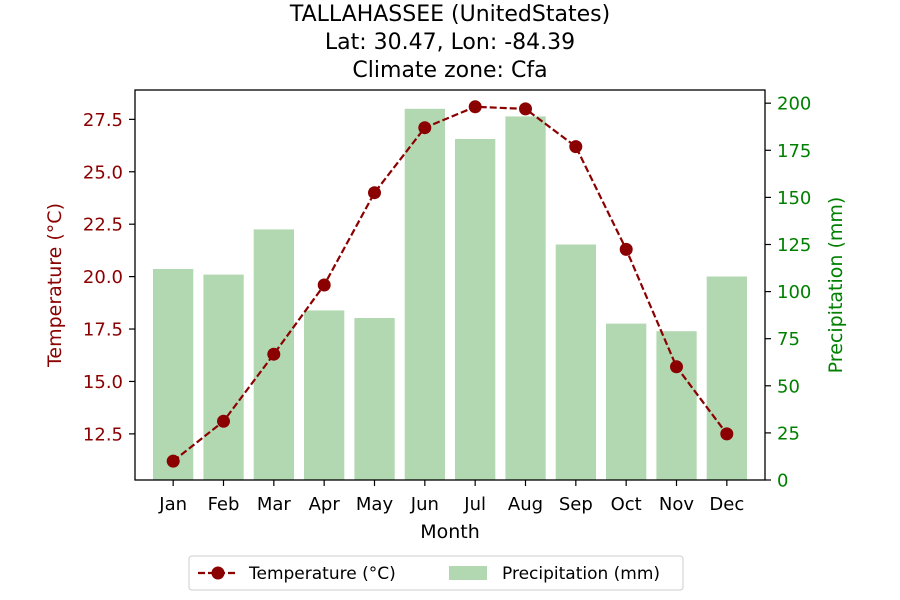 Image resolution: width=900 pixels, height=600 pixels. What do you see at coordinates (375, 504) in the screenshot?
I see `x-tick-label: May` at bounding box center [375, 504].